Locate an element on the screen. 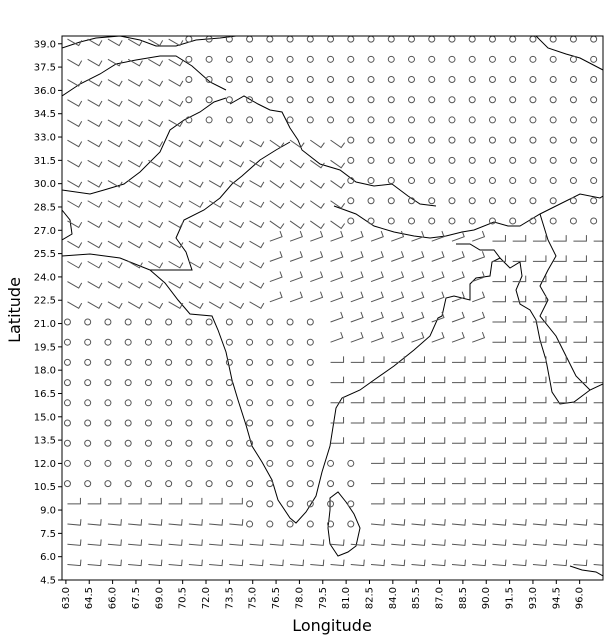 The image size is (613, 641). x-tick-label: 79.5 is located at coordinates (323, 598).